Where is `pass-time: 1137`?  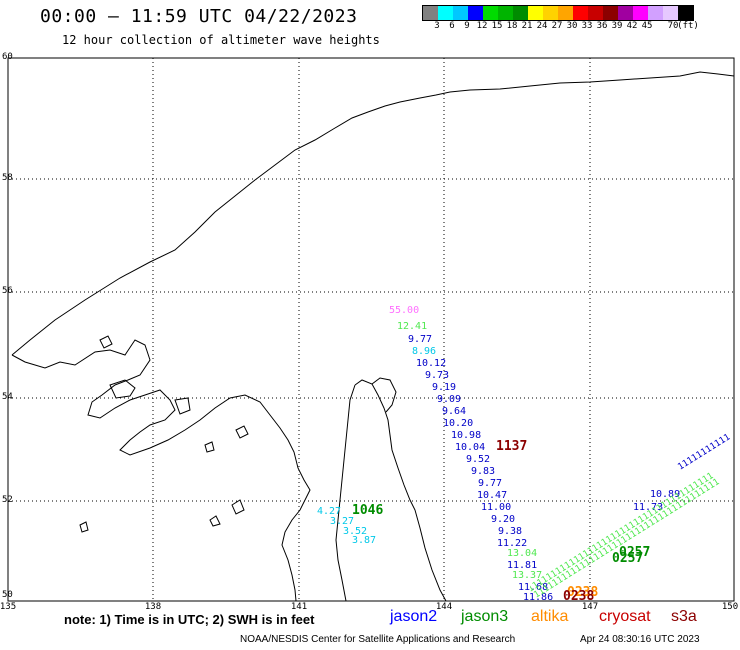 pass-time: 1137 is located at coordinates (512, 446).